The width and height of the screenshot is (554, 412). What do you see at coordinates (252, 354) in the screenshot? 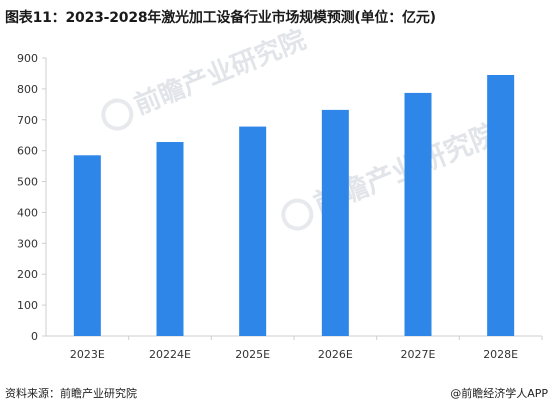
I see `x-tick-label: 2025E` at bounding box center [252, 354].